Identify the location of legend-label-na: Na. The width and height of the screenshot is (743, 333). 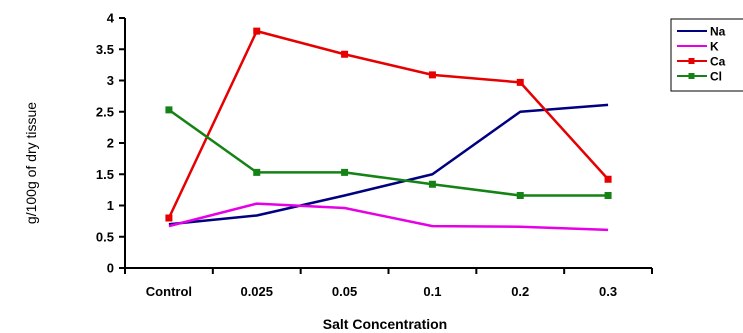
(718, 32).